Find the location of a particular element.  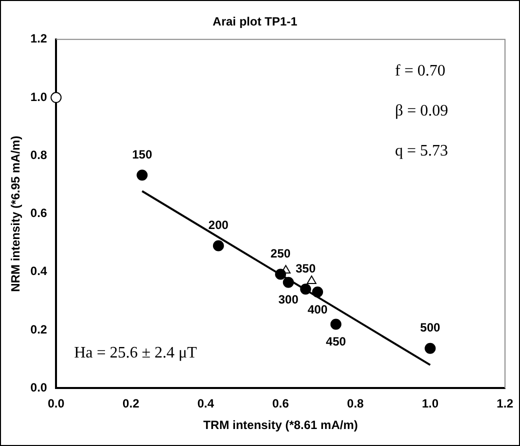

annotation: 150 is located at coordinates (142, 154).